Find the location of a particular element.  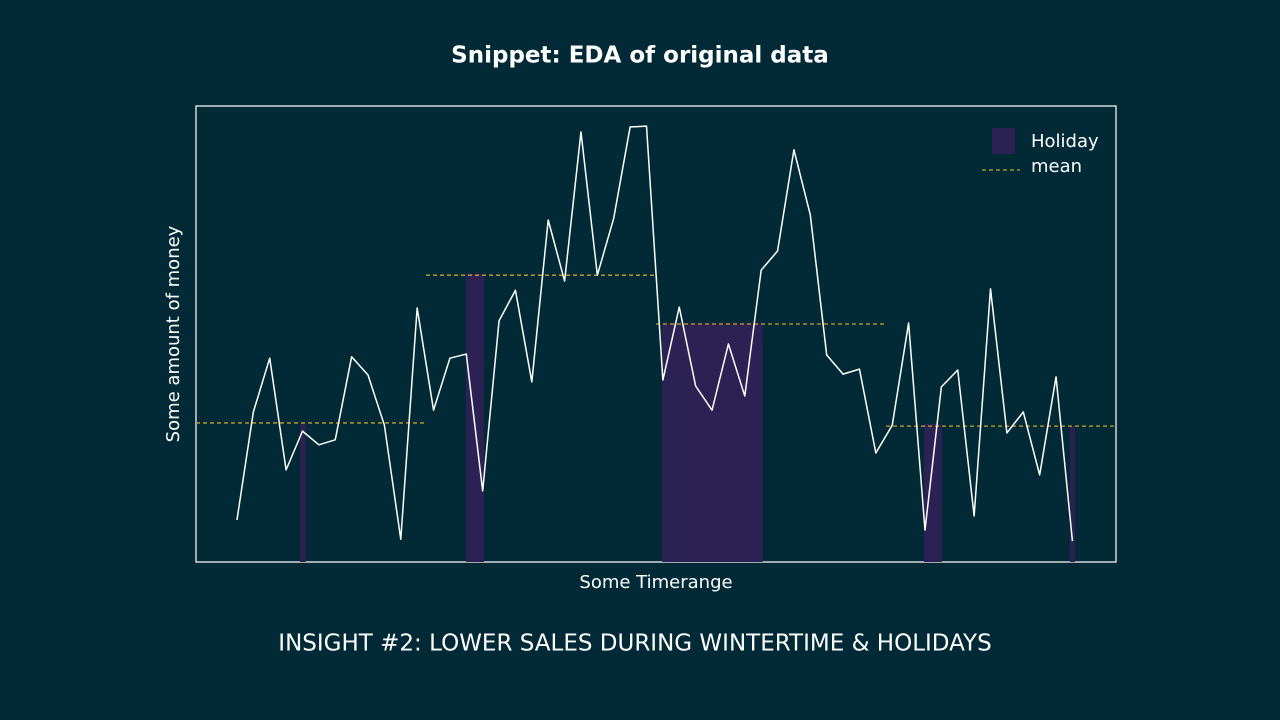

y-axis-label: Some amount of money is located at coordinates (173, 333).